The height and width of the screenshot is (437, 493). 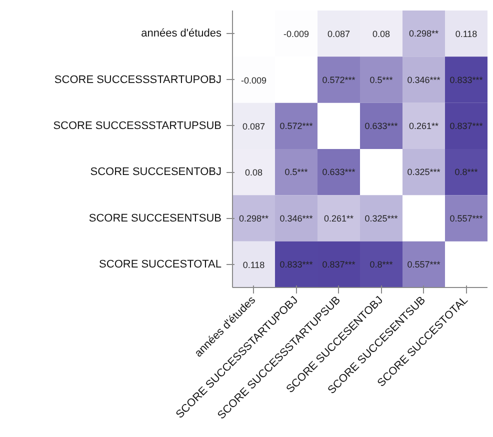 What do you see at coordinates (160, 264) in the screenshot?
I see `y-tick-label: SCORE SUCCESTOTAL` at bounding box center [160, 264].